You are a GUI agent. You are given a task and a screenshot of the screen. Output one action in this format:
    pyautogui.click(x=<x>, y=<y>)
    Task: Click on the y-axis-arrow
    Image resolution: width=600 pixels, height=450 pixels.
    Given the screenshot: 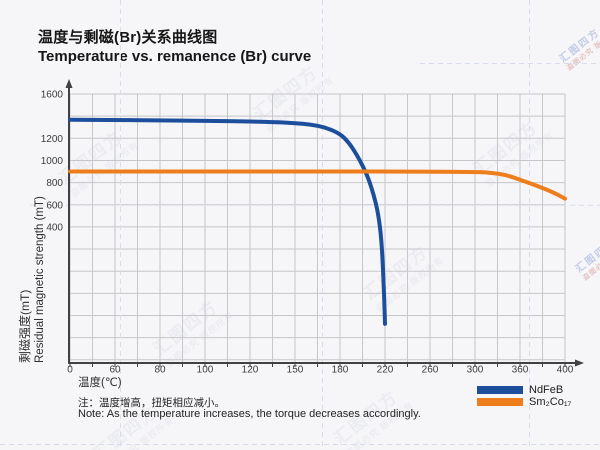 What is the action you would take?
    pyautogui.click(x=69, y=83)
    